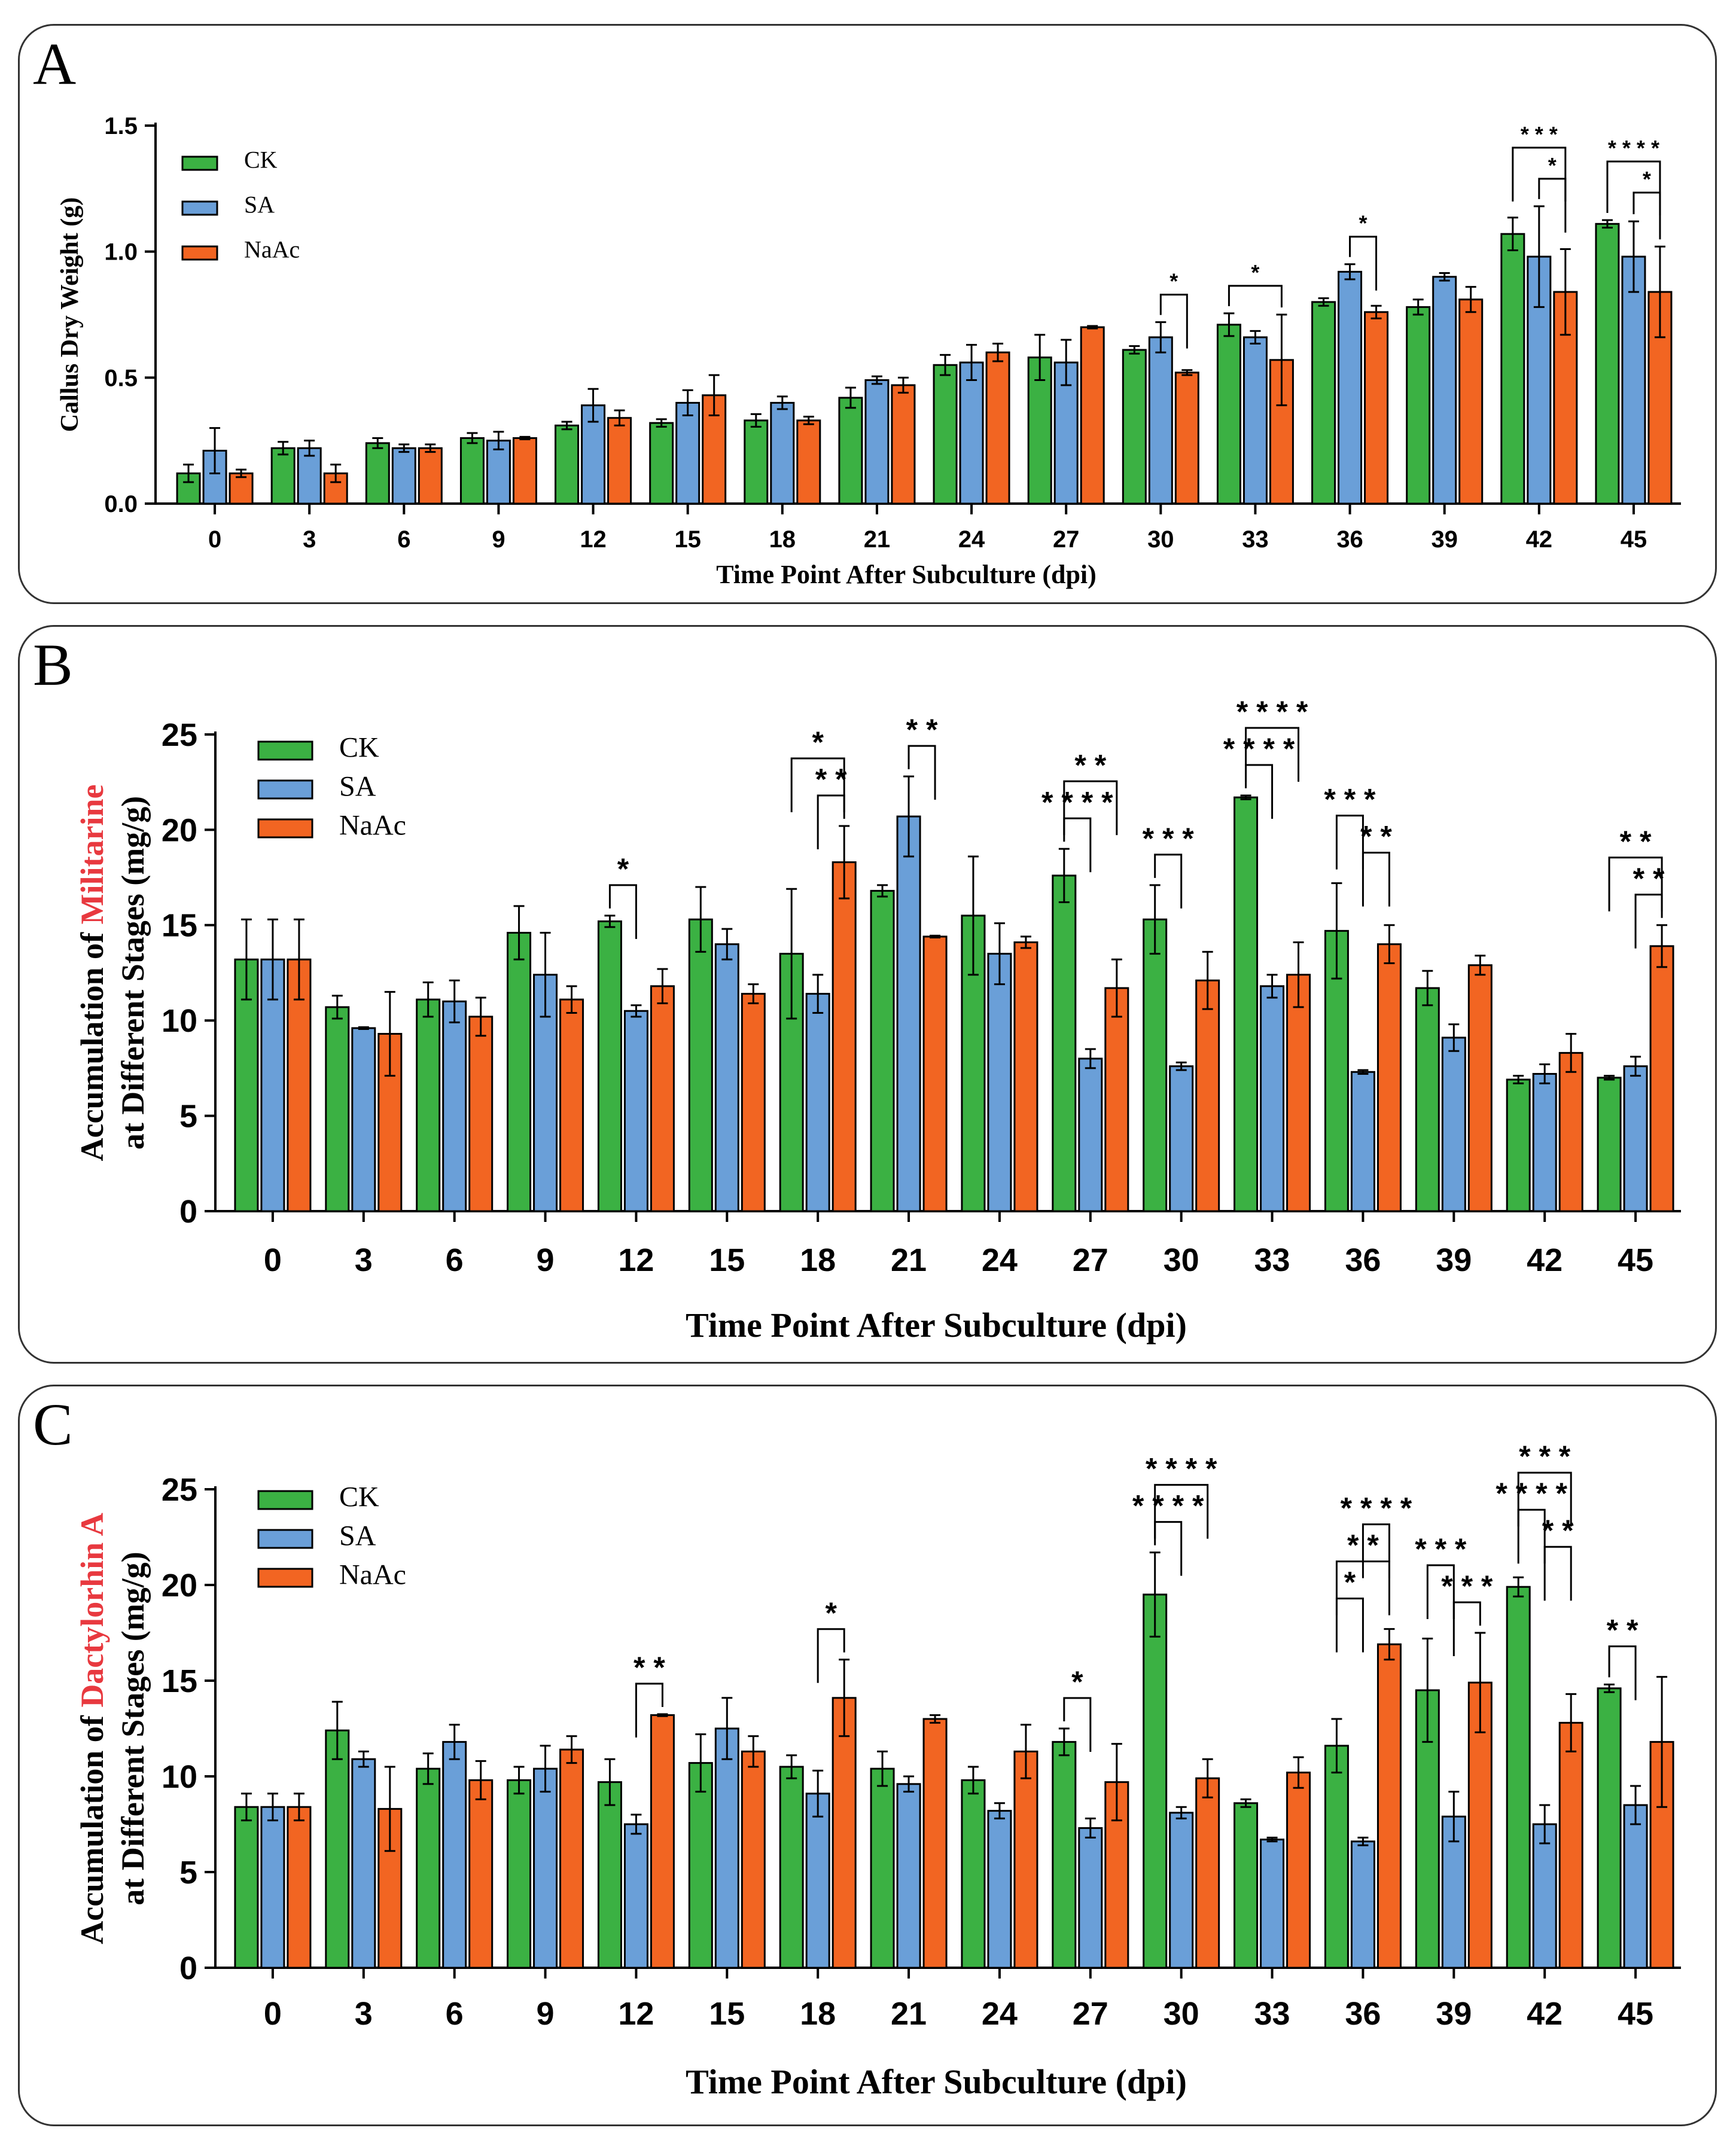 This screenshot has height=2143, width=1736. I want to click on panel-letter: B, so click(53, 665).